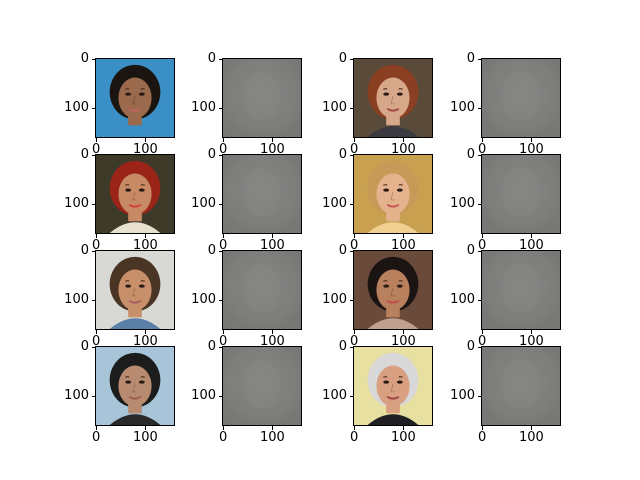  Describe the element at coordinates (393, 194) in the screenshot. I see `face-photo-woman-blonde-smiling` at that location.